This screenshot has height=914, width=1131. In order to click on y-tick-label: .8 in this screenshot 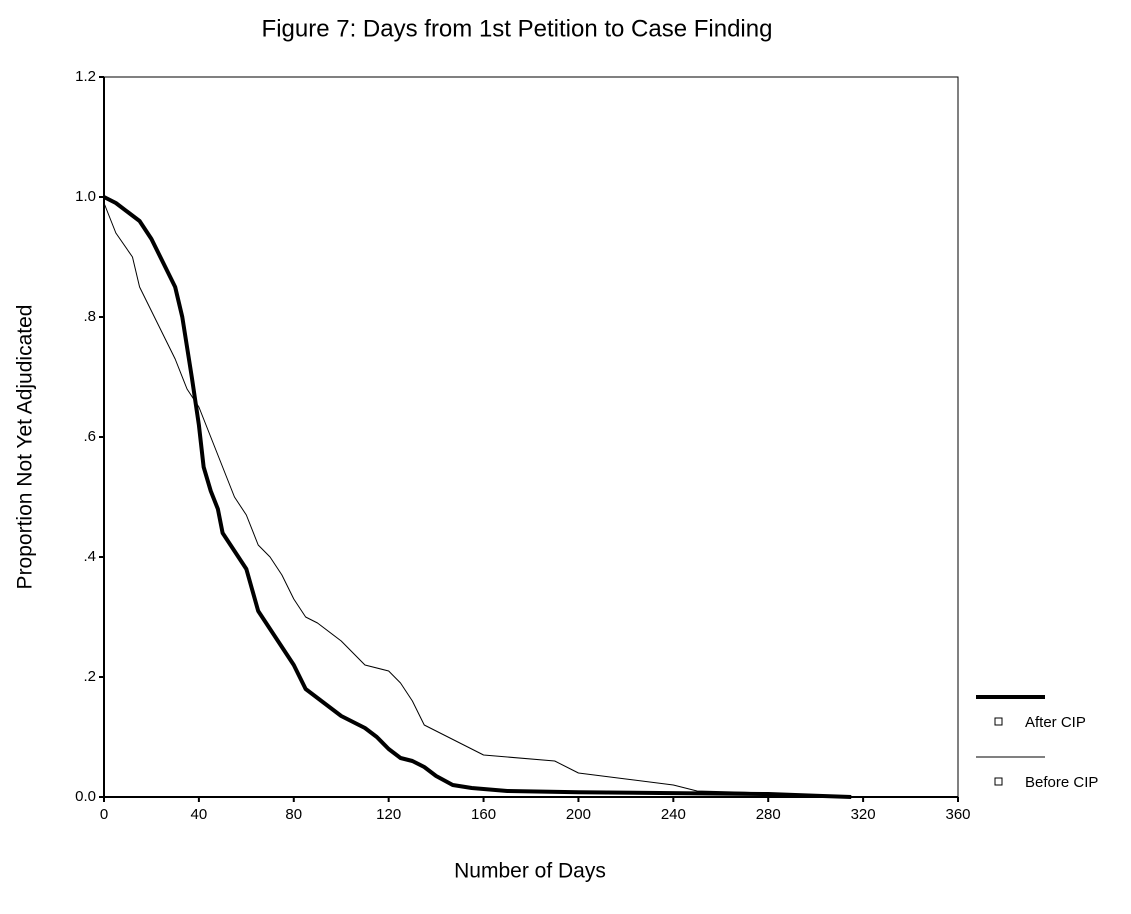, I will do `click(89, 316)`.